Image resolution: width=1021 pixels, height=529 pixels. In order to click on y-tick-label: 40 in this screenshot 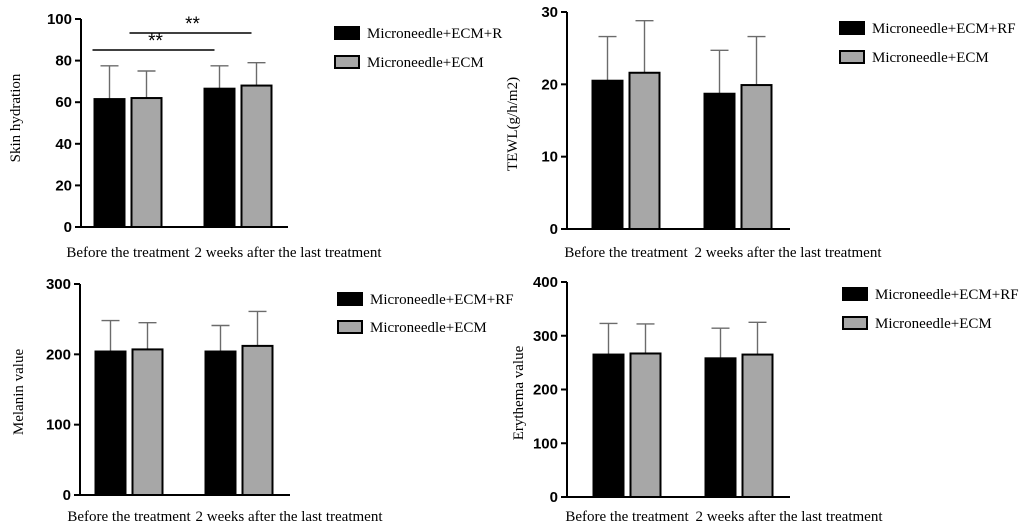, I will do `click(63, 144)`.